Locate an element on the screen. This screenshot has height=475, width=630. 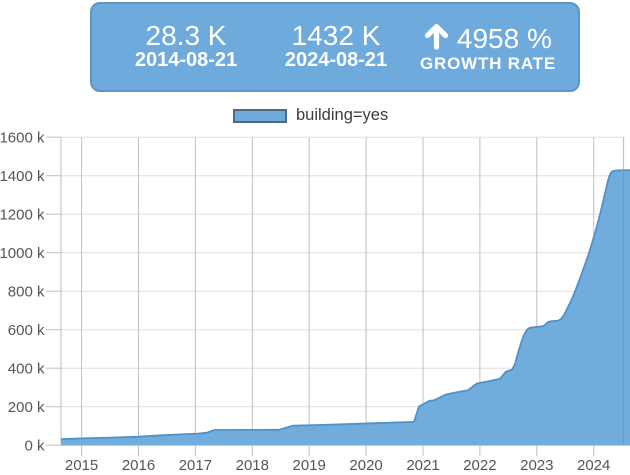
svg-text: 2015 is located at coordinates (81, 465).